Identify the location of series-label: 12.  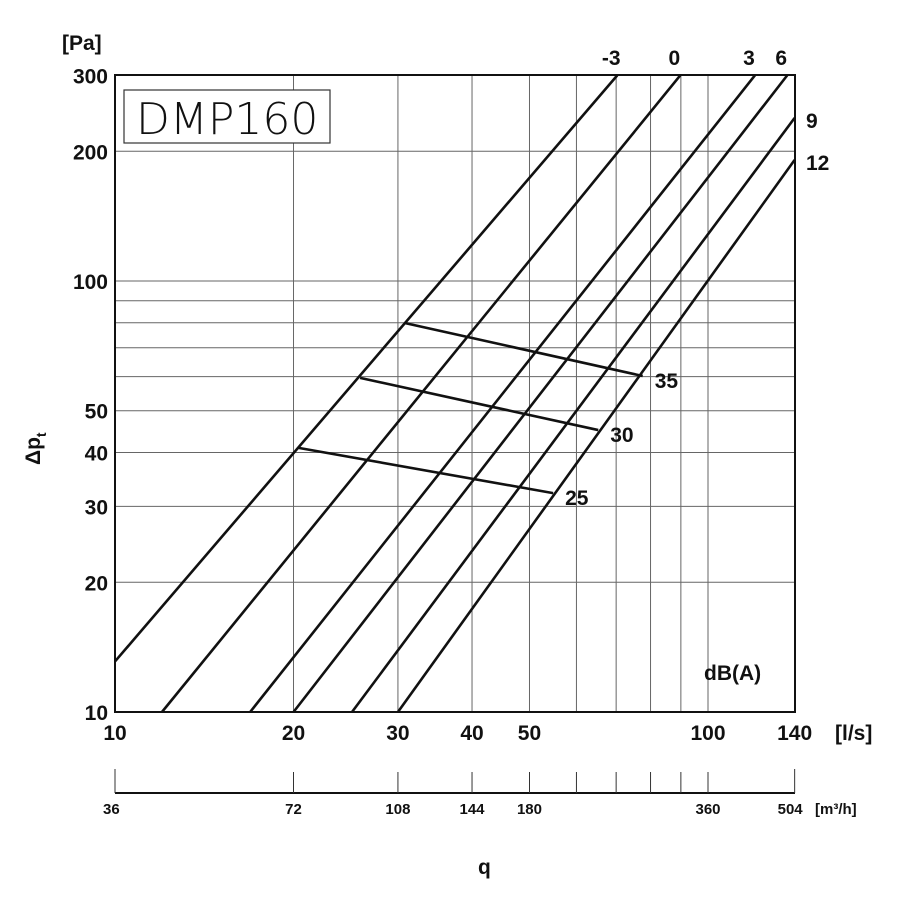
(817, 163).